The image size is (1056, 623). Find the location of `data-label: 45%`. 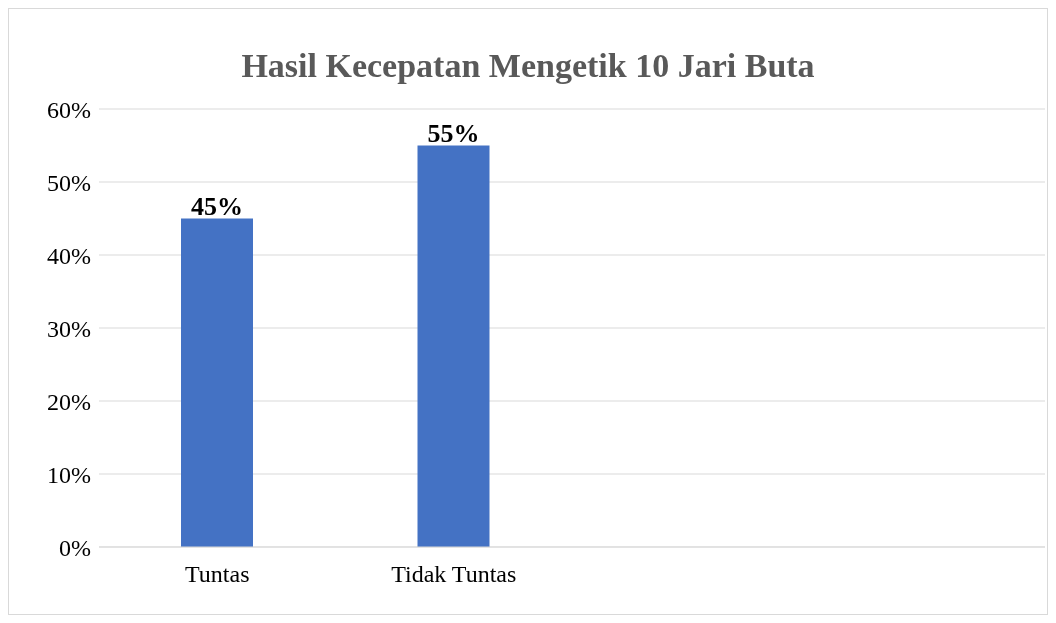

data-label: 45% is located at coordinates (217, 206).